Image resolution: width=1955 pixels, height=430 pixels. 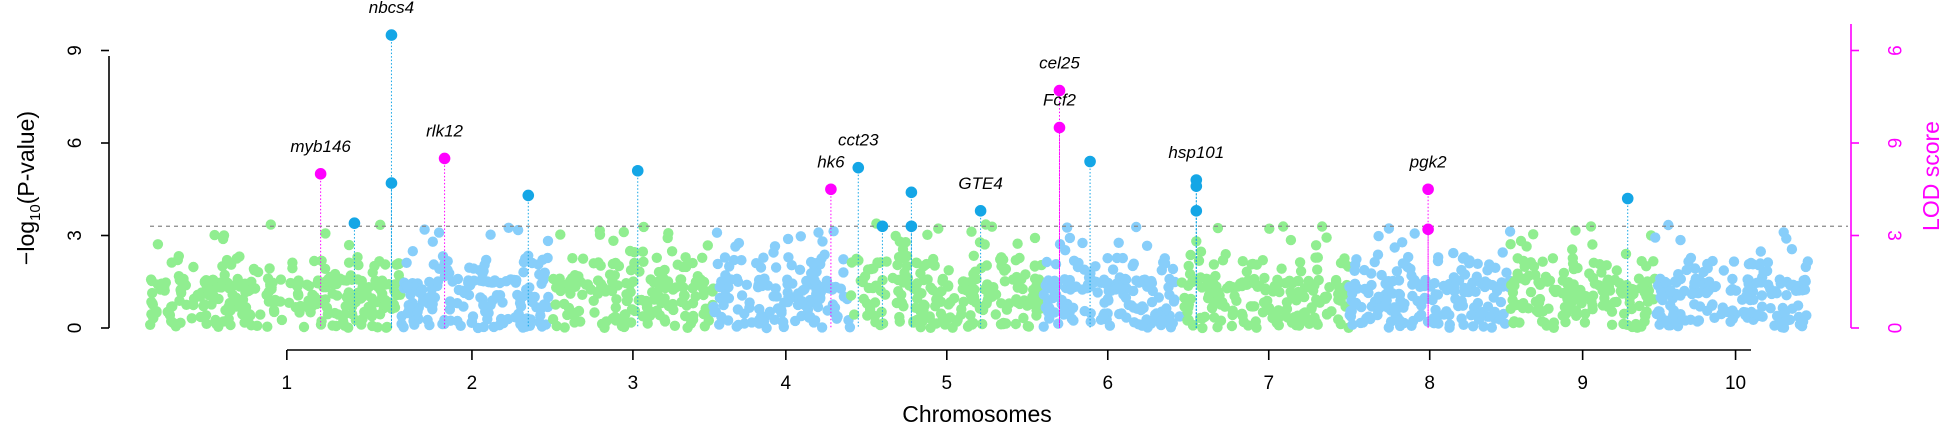 What do you see at coordinates (1060, 100) in the screenshot?
I see `gene-label: Fcf2` at bounding box center [1060, 100].